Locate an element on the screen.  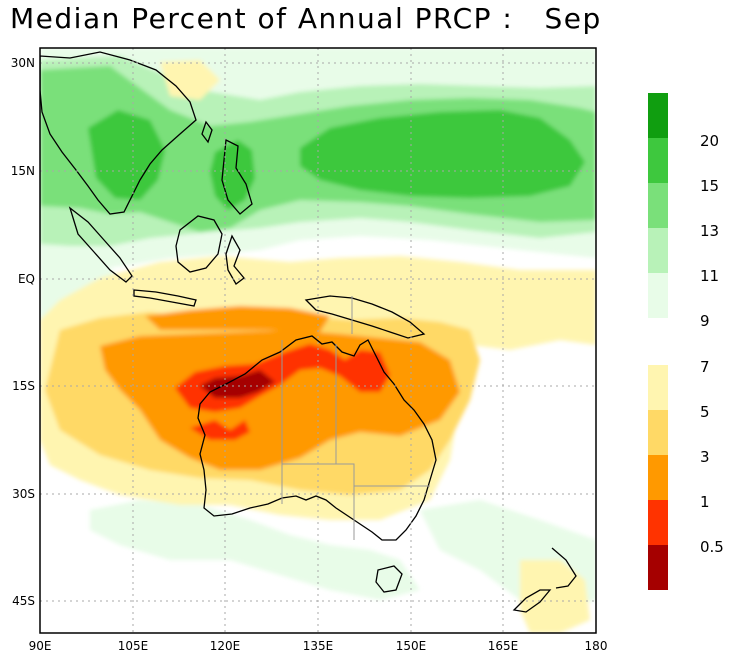
coast-borneo is located at coordinates (199, 244).